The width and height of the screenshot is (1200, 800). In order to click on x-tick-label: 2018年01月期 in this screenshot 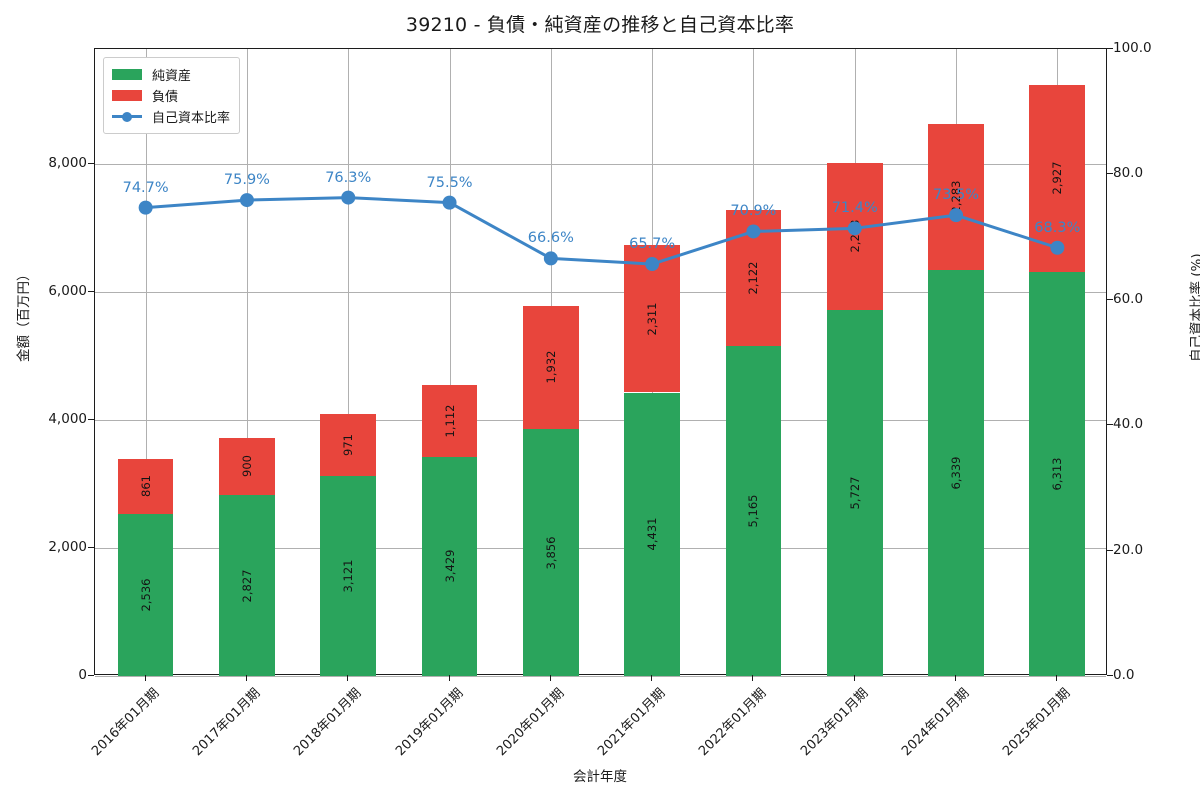, I will do `click(328, 722)`.